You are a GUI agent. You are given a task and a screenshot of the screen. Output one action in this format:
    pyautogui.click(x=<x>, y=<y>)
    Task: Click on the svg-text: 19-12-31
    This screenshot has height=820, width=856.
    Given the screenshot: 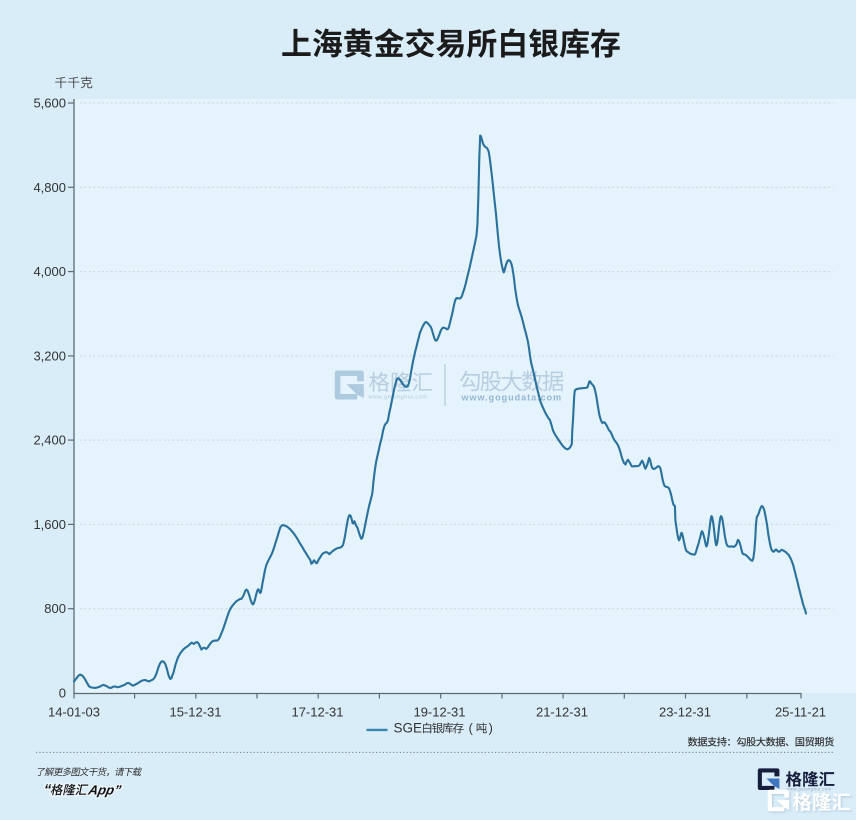 What is the action you would take?
    pyautogui.click(x=439, y=712)
    